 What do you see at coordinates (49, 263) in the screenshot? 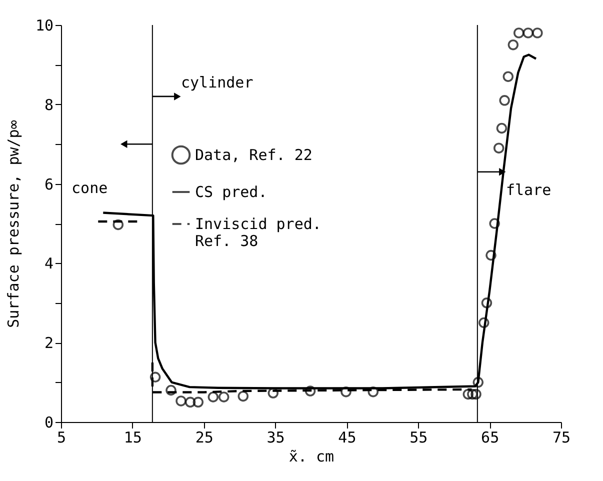
I see `y-tick-label: 4` at bounding box center [49, 263].